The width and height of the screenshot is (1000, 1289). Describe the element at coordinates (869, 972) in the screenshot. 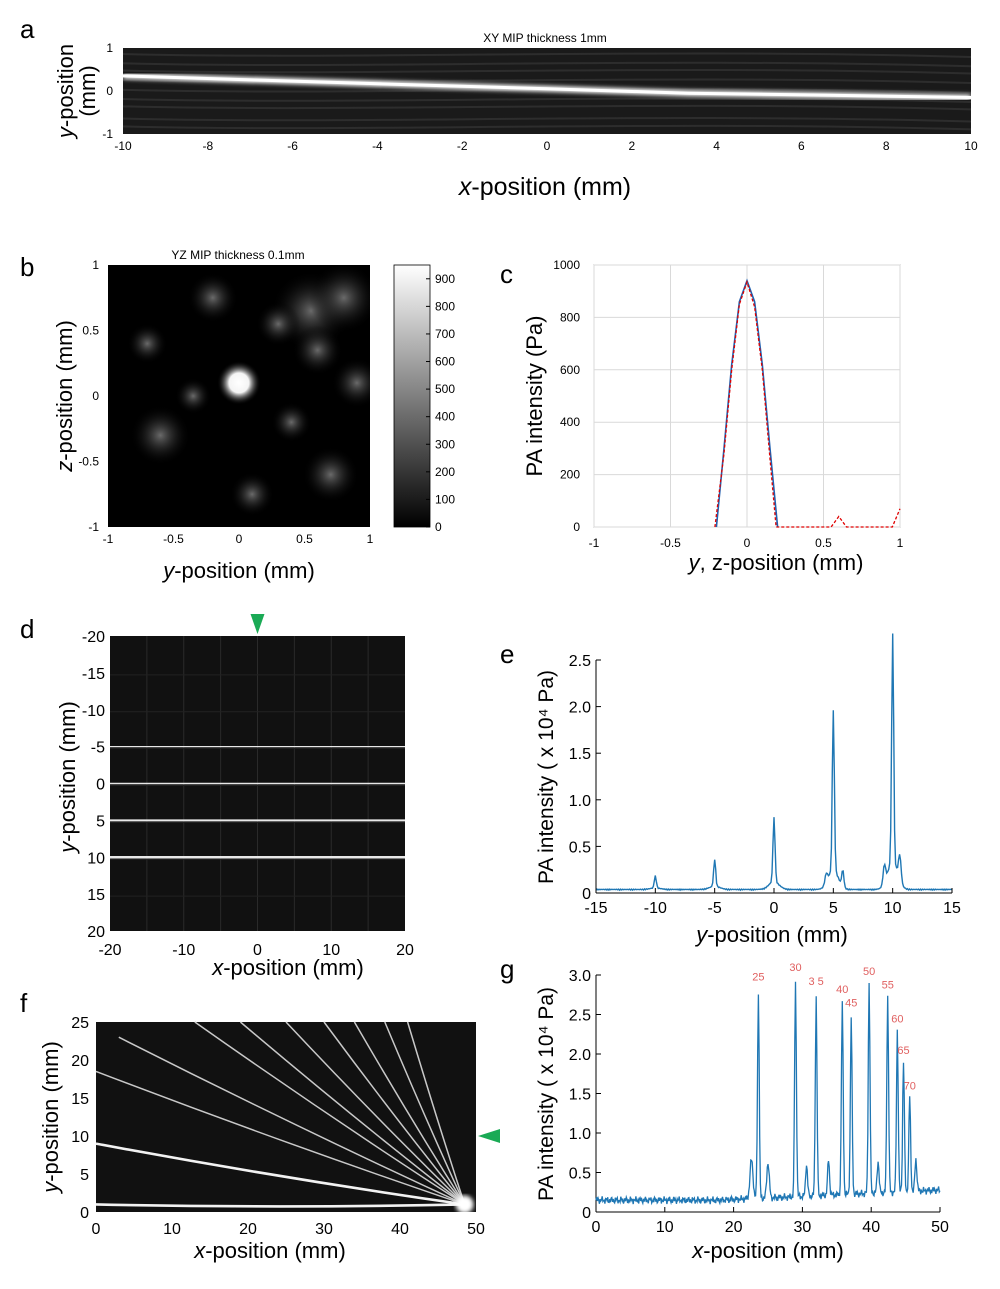

I see `panel-g-peak-label: 50` at that location.